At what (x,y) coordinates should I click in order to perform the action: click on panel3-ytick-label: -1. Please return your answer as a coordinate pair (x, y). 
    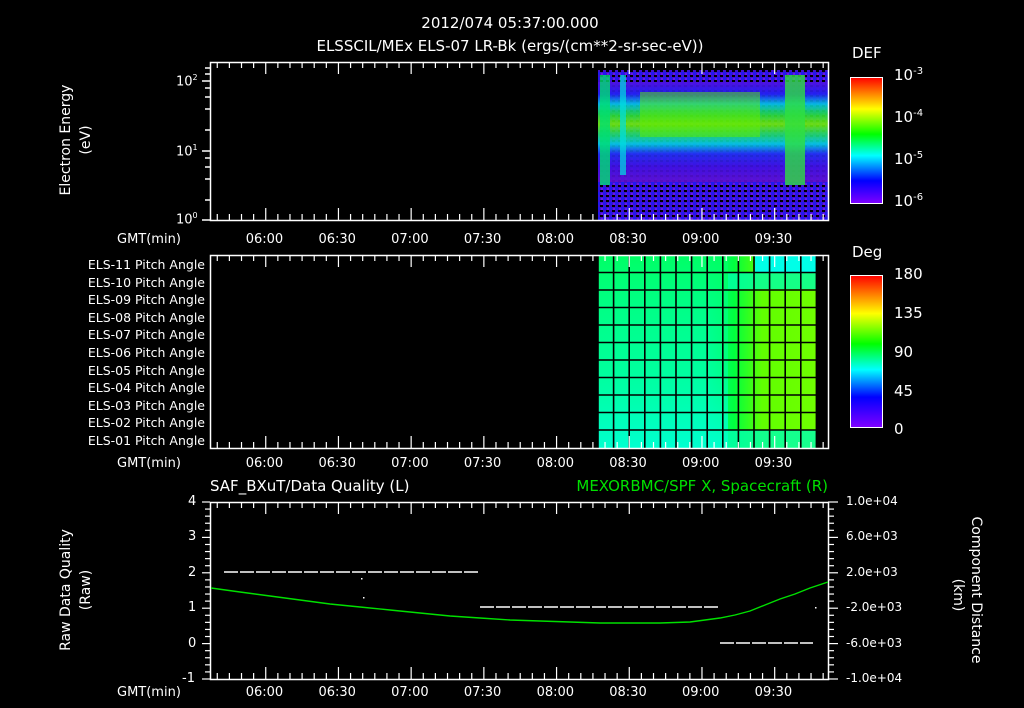
    Looking at the image, I should click on (188, 678).